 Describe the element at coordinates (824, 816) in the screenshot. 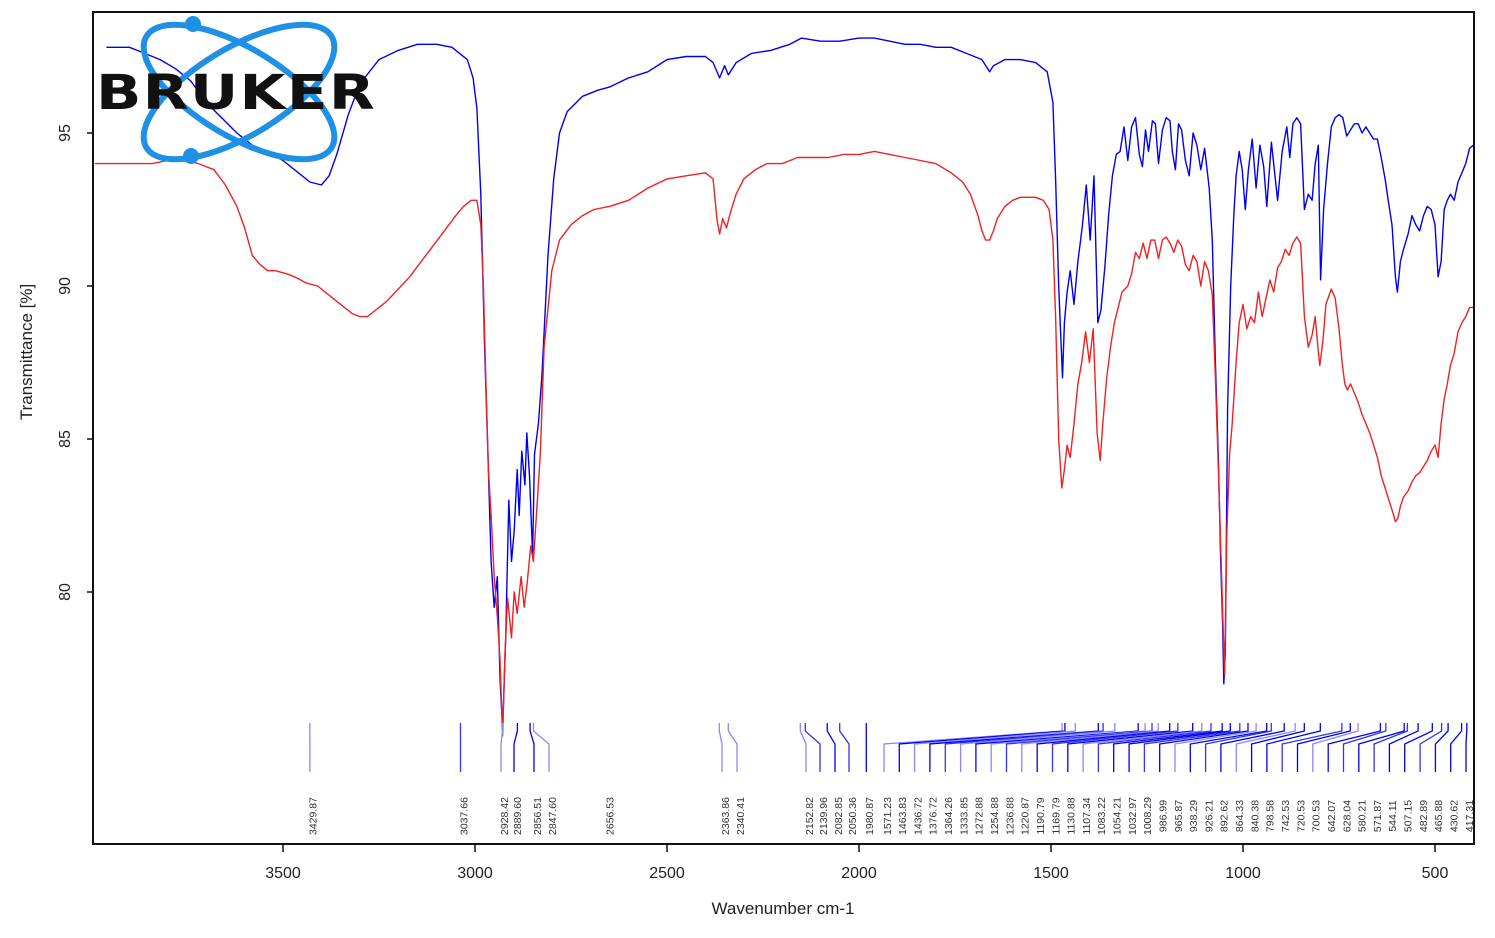

I see `peak-label: 2139.96` at that location.